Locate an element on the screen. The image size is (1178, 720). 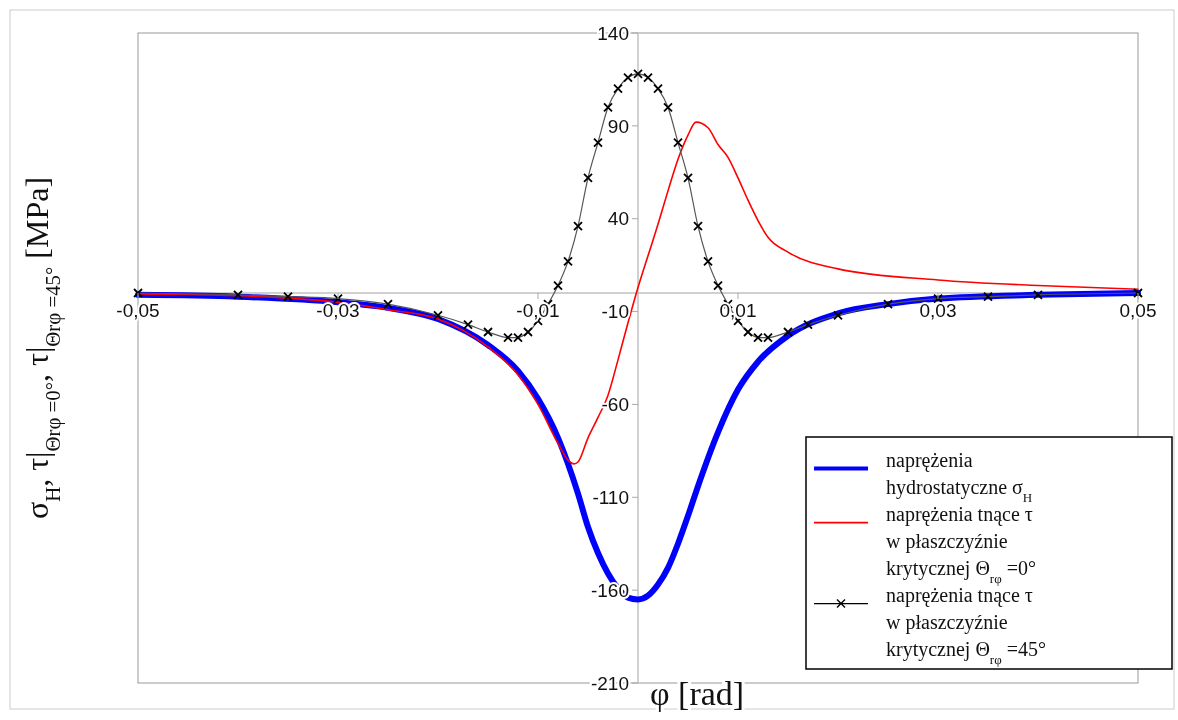
y-tick-label: -210 is located at coordinates (609, 683).